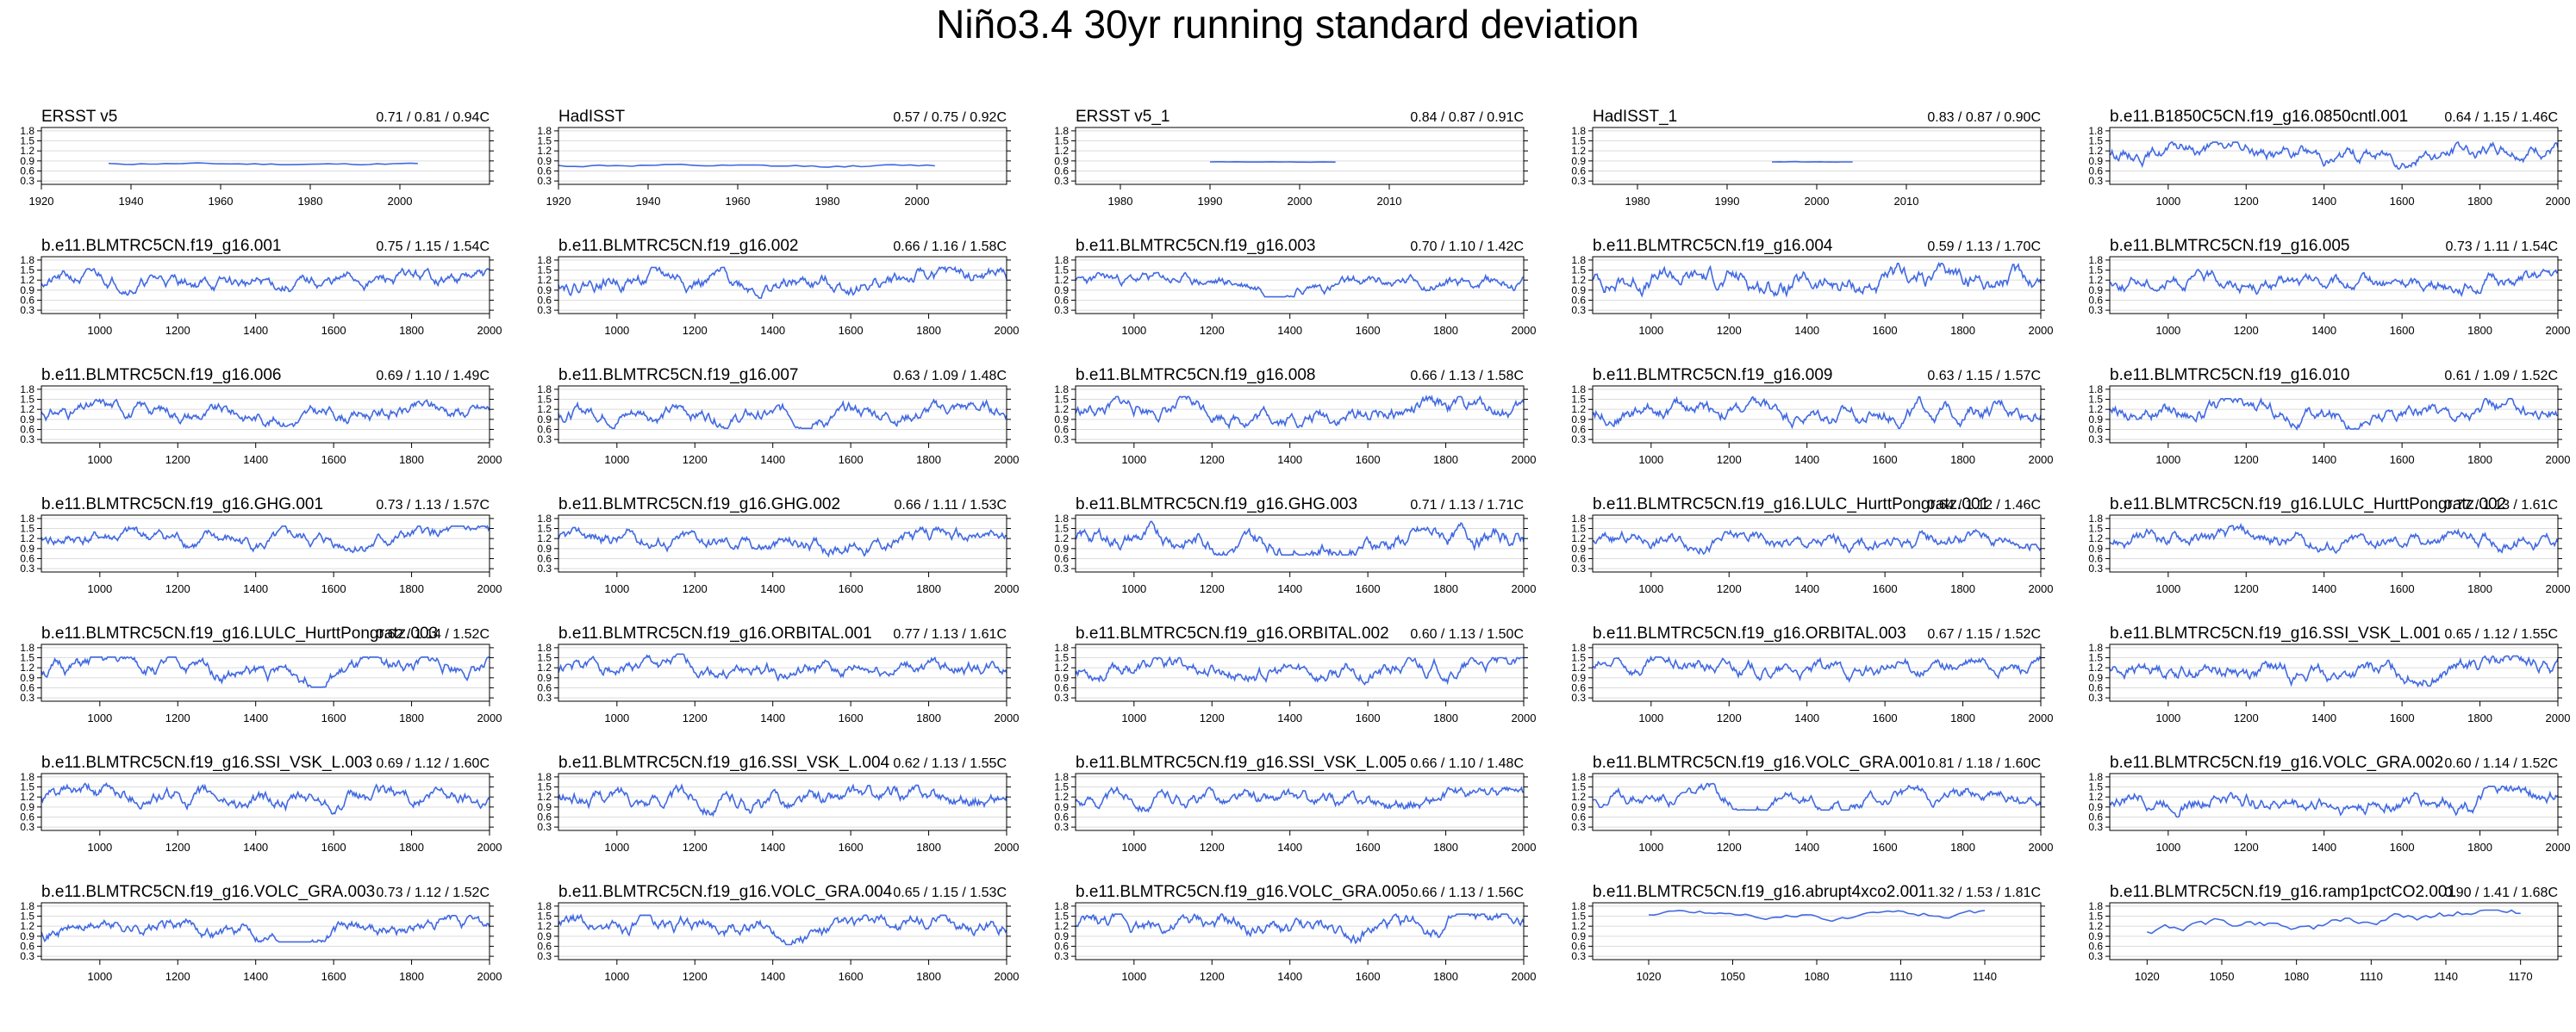  What do you see at coordinates (1649, 977) in the screenshot?
I see `x-tick-label: 1020` at bounding box center [1649, 977].